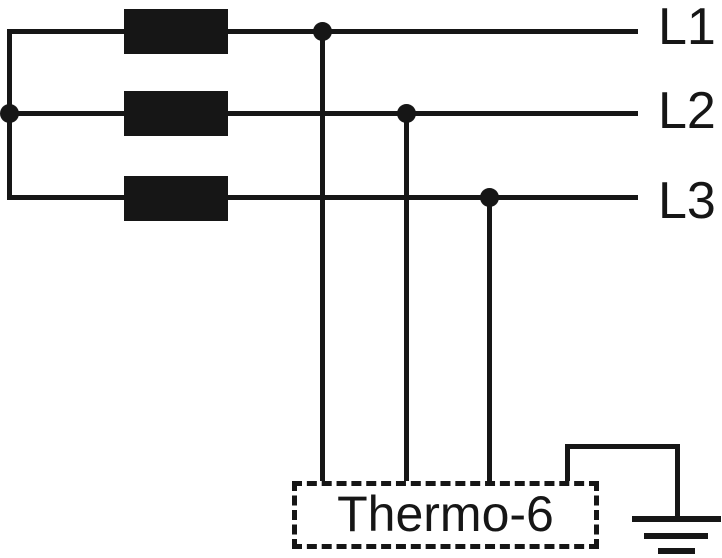  What do you see at coordinates (9, 113) in the screenshot?
I see `junction-dot-bus` at bounding box center [9, 113].